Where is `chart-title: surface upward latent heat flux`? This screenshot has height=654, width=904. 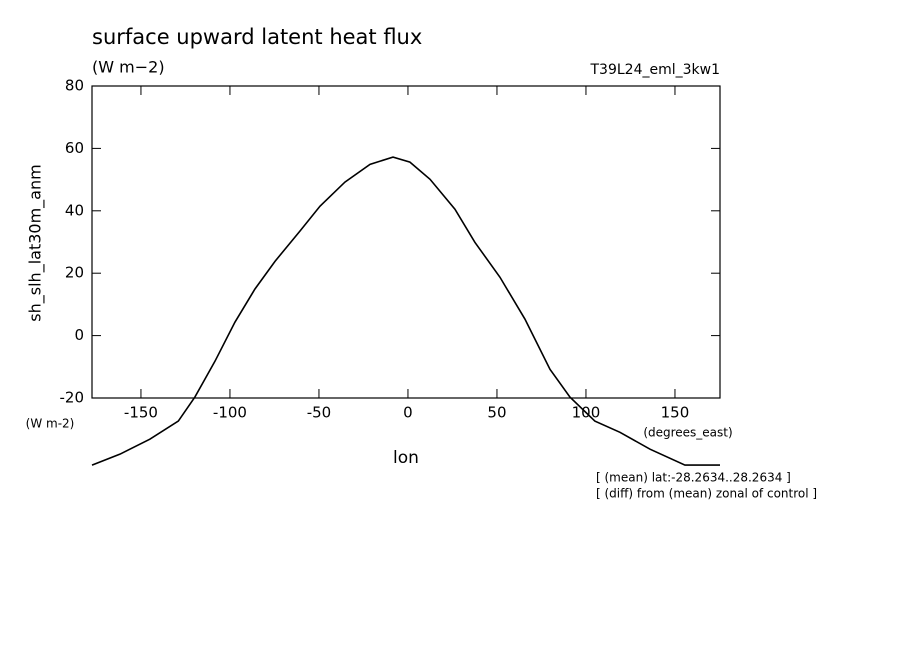 chart-title: surface upward latent heat flux is located at coordinates (257, 37).